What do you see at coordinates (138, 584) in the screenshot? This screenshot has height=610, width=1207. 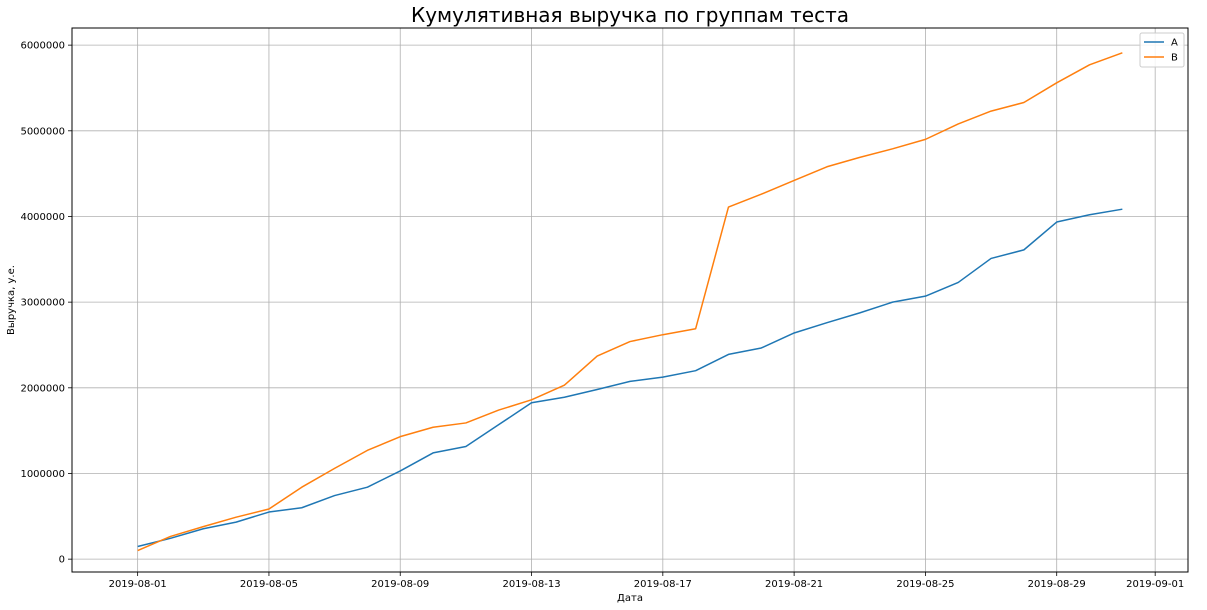 I see `x-tick-label: 2019-08-01` at bounding box center [138, 584].